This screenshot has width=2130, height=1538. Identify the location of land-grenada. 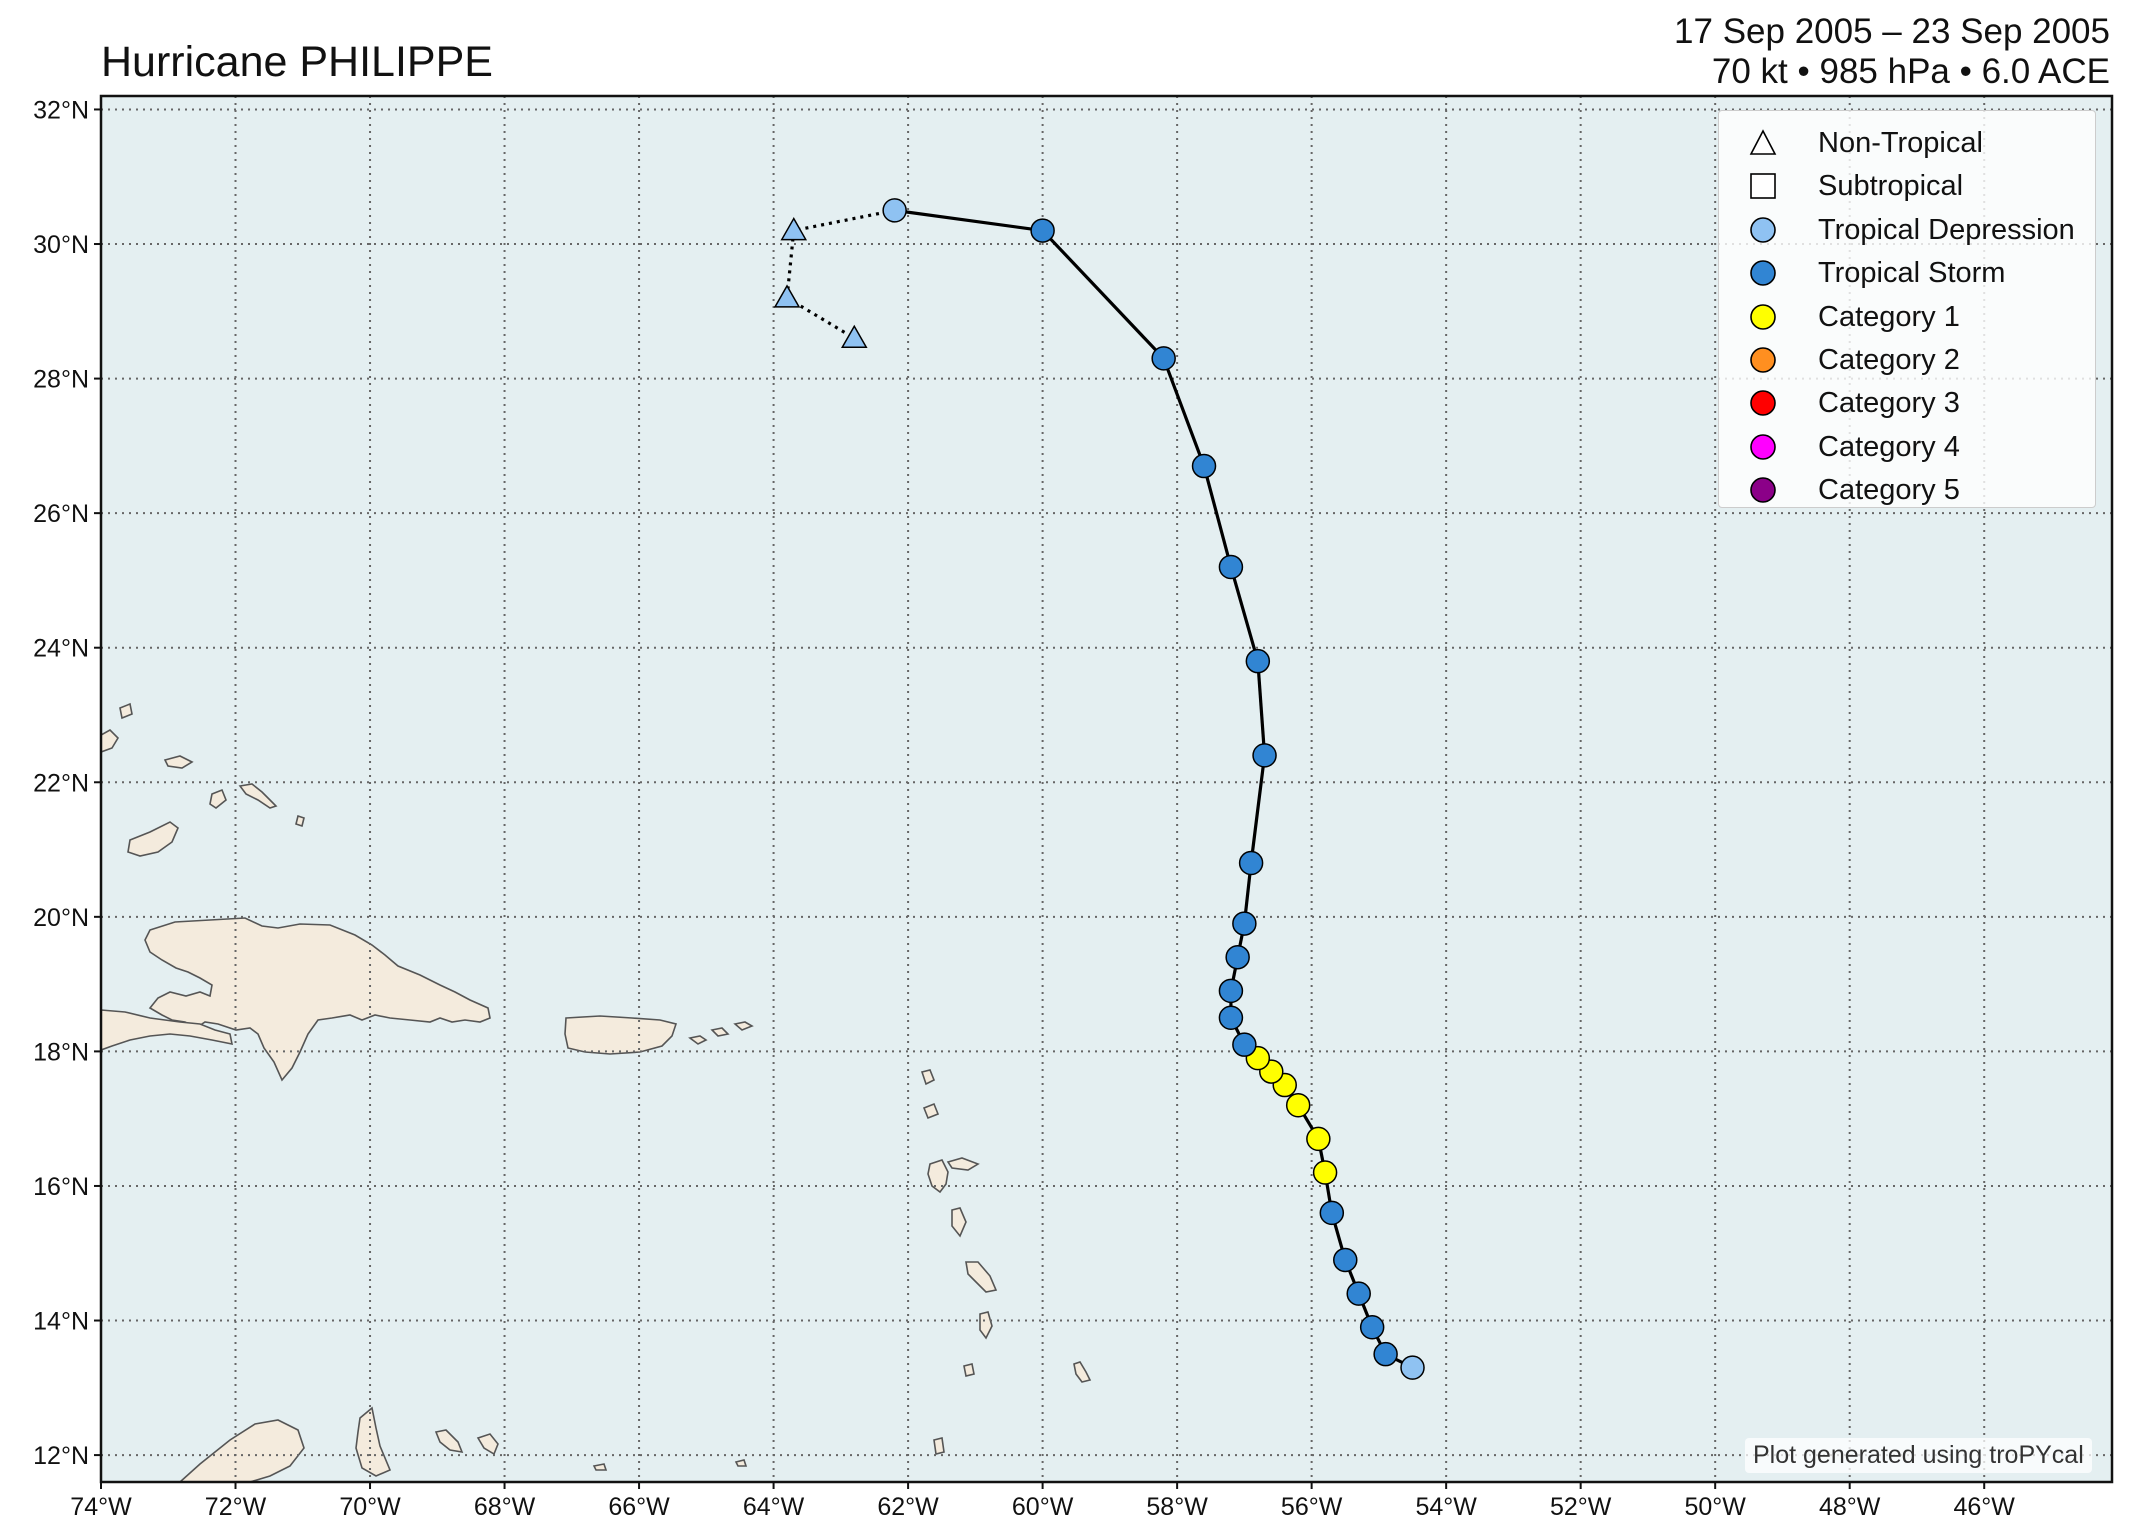
(939, 1446).